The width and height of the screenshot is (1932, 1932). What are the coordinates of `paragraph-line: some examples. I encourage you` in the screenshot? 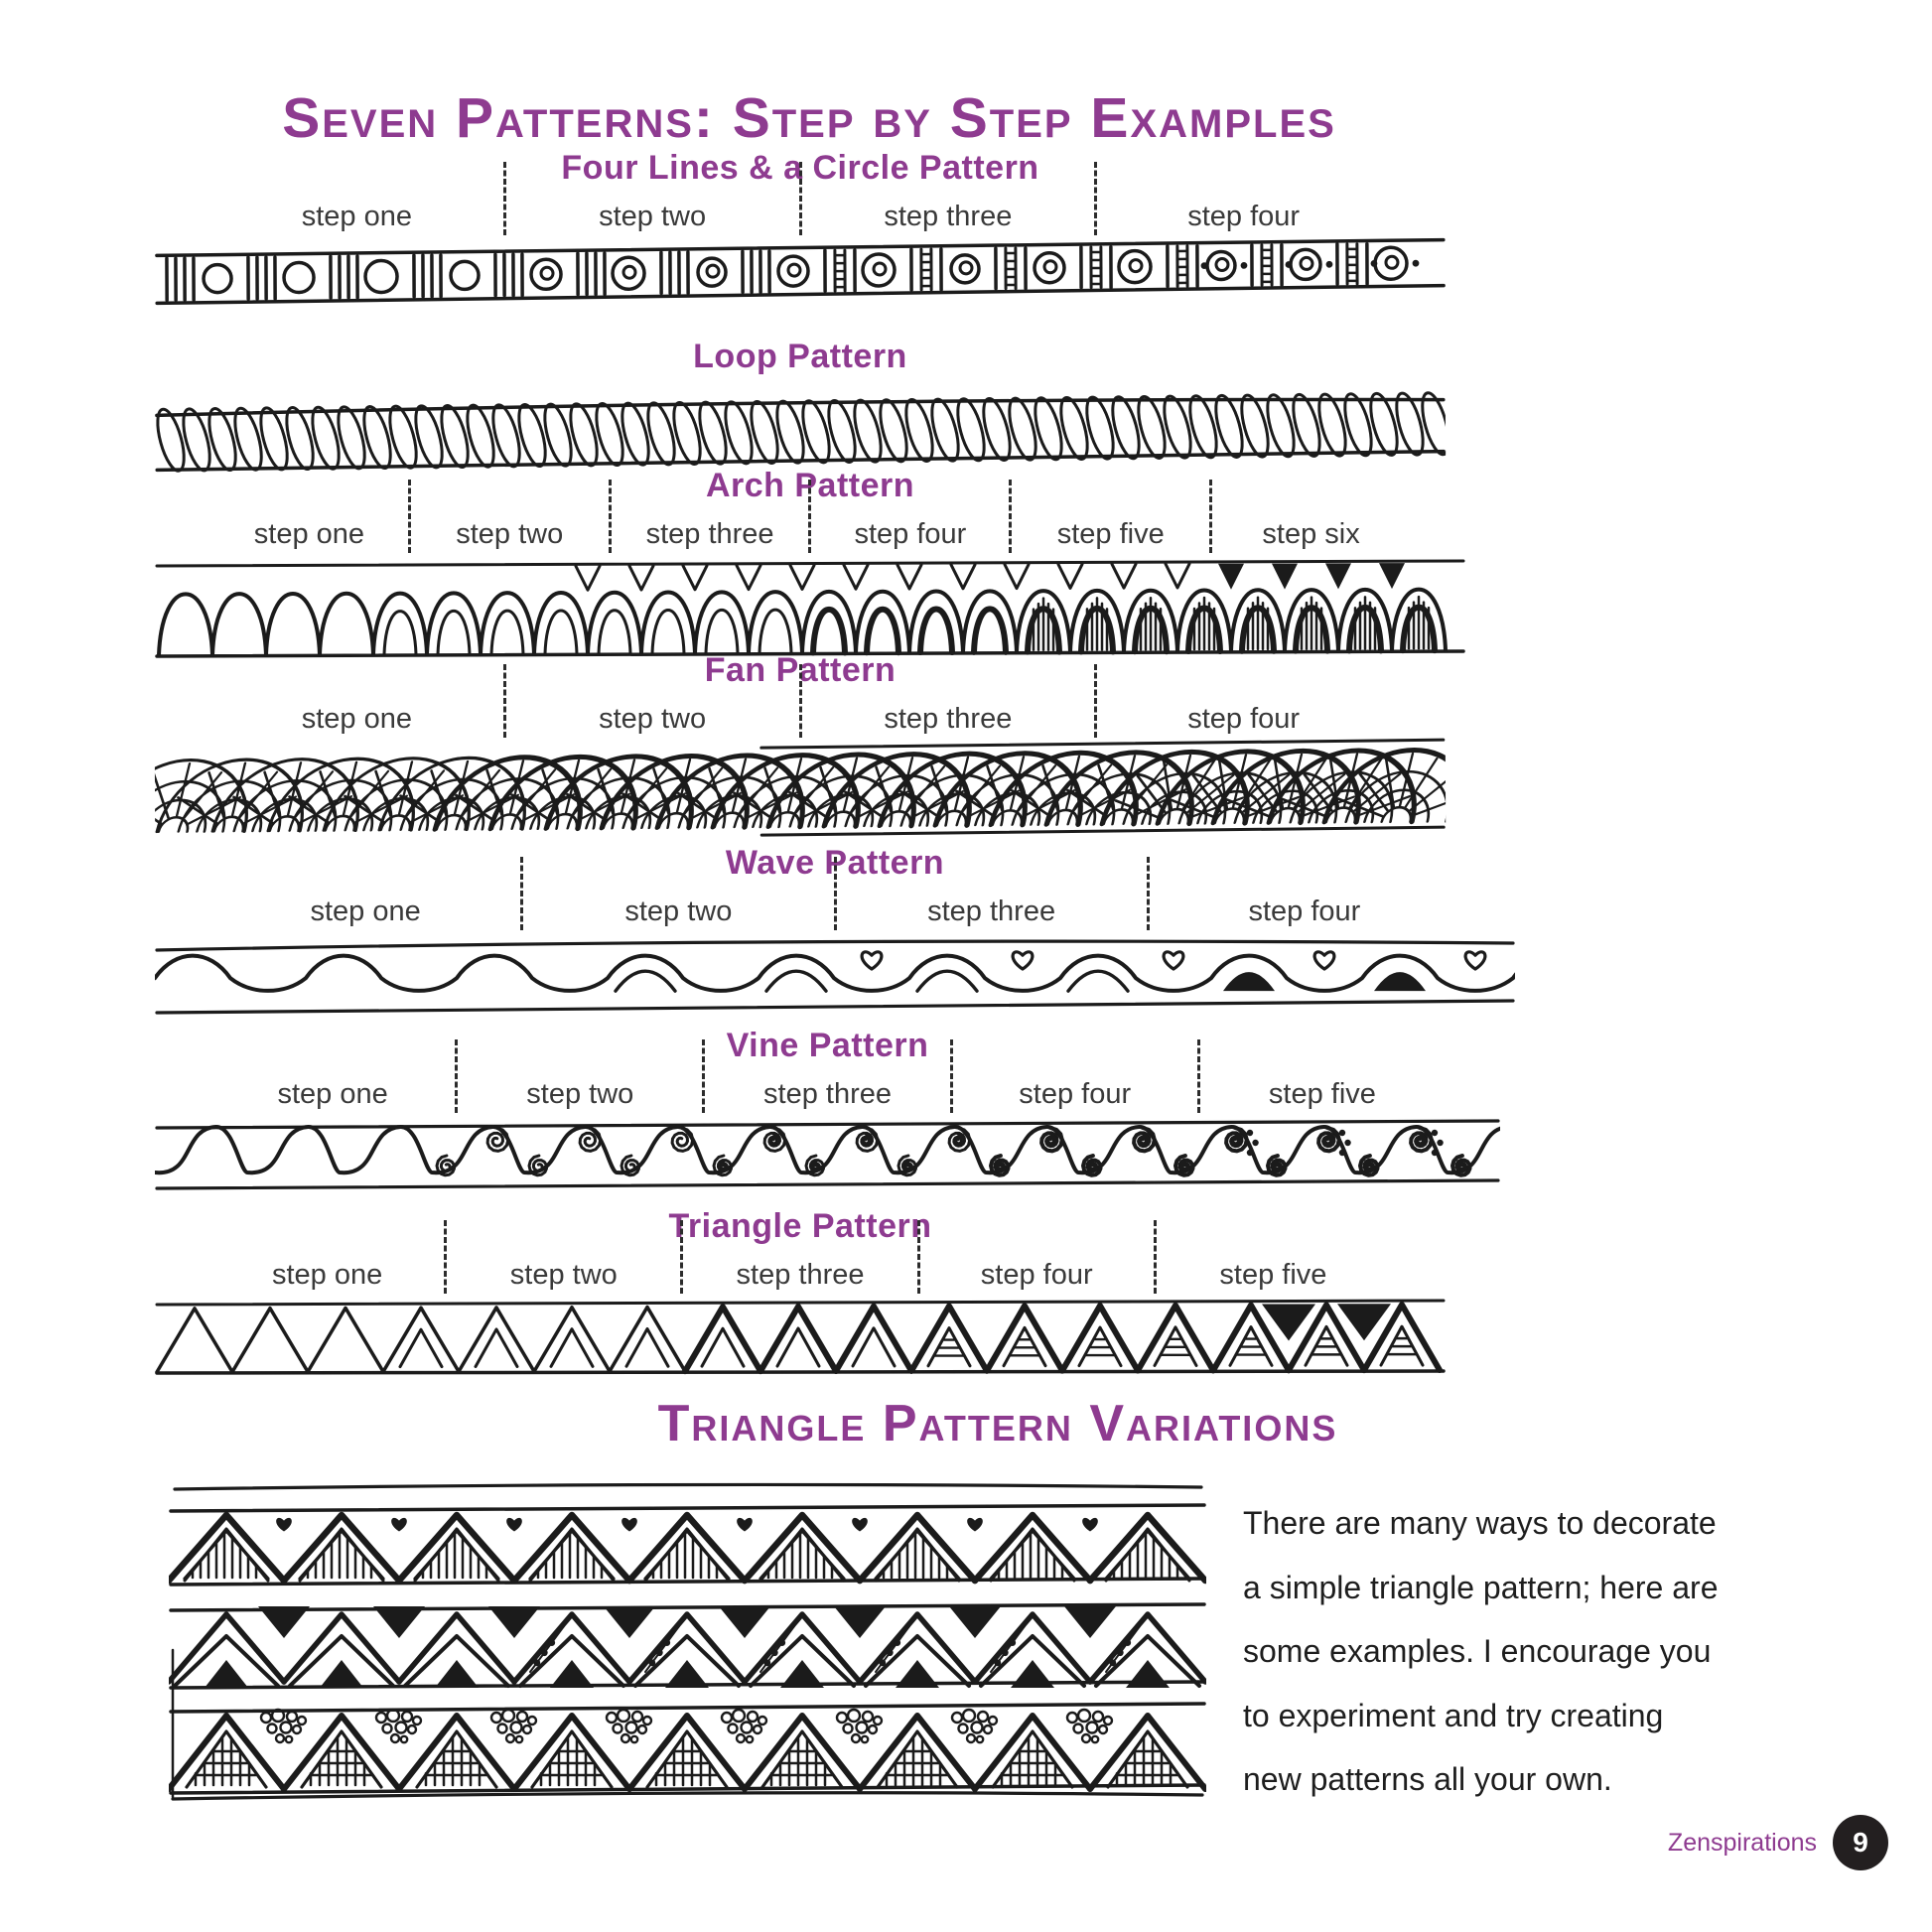 It's located at (1478, 1651).